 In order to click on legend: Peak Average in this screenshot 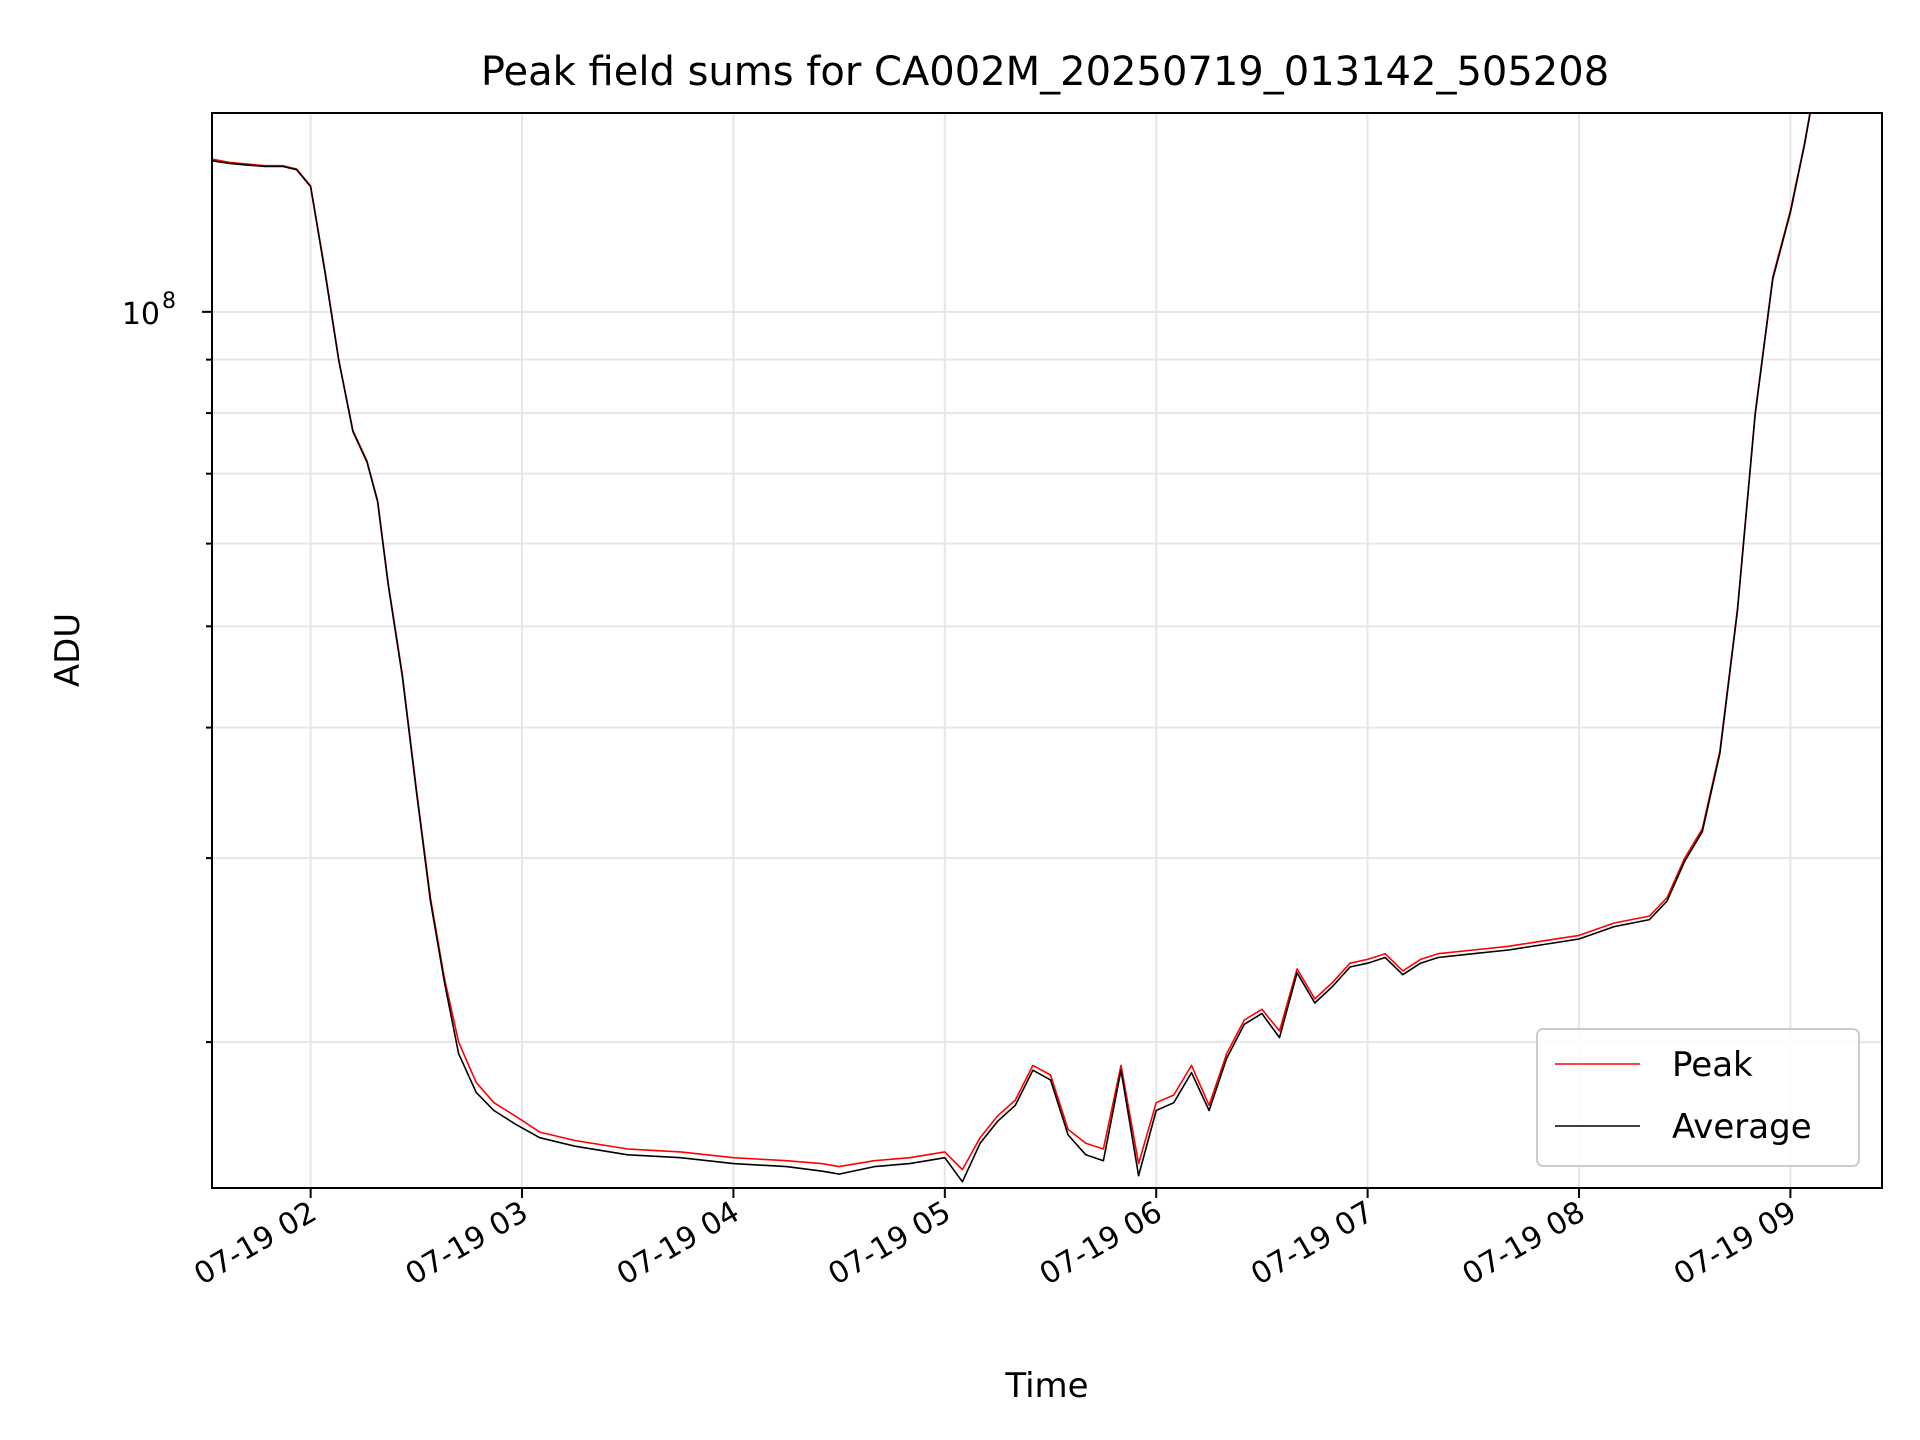, I will do `click(1698, 1097)`.